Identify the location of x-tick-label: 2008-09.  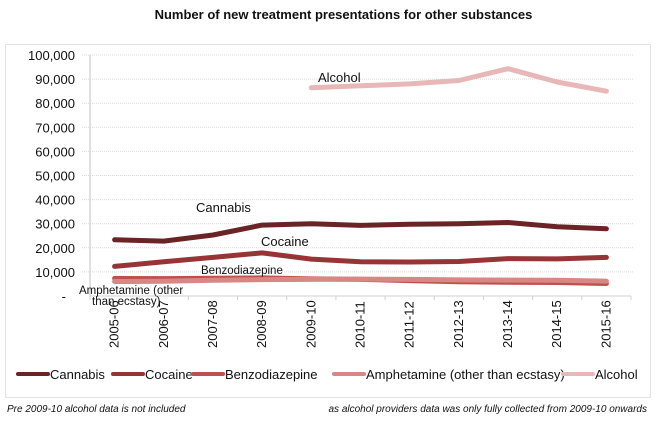
(261, 324).